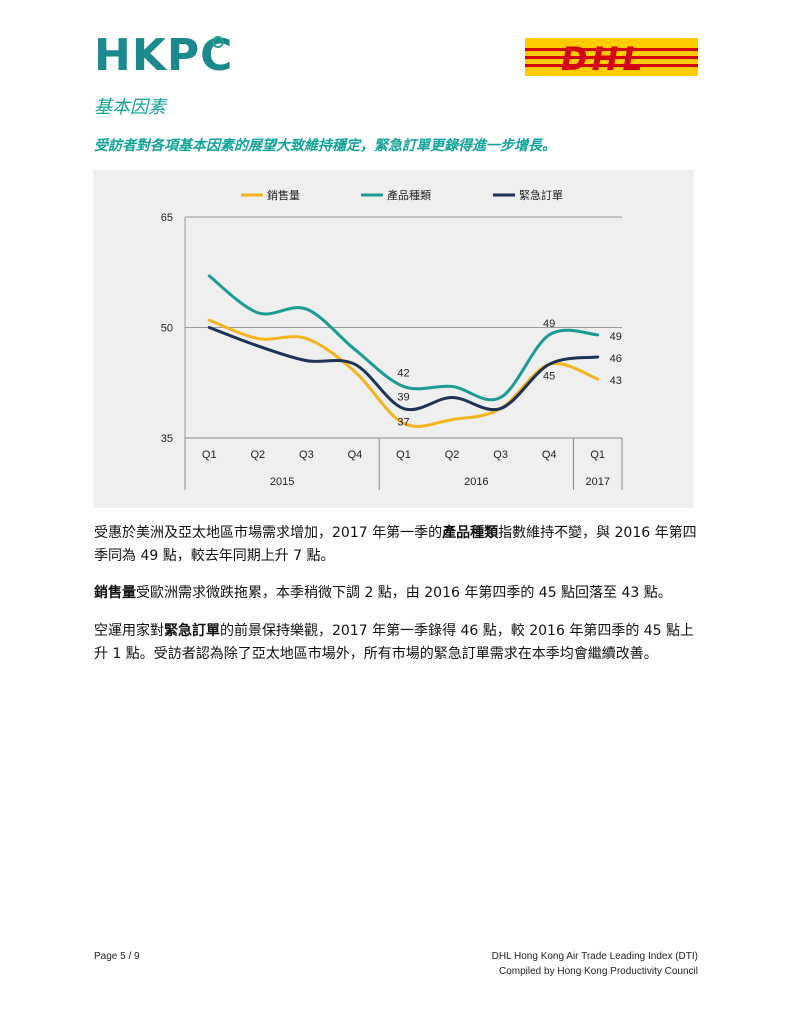 The width and height of the screenshot is (791, 1024). What do you see at coordinates (476, 482) in the screenshot?
I see `year-label: 2016` at bounding box center [476, 482].